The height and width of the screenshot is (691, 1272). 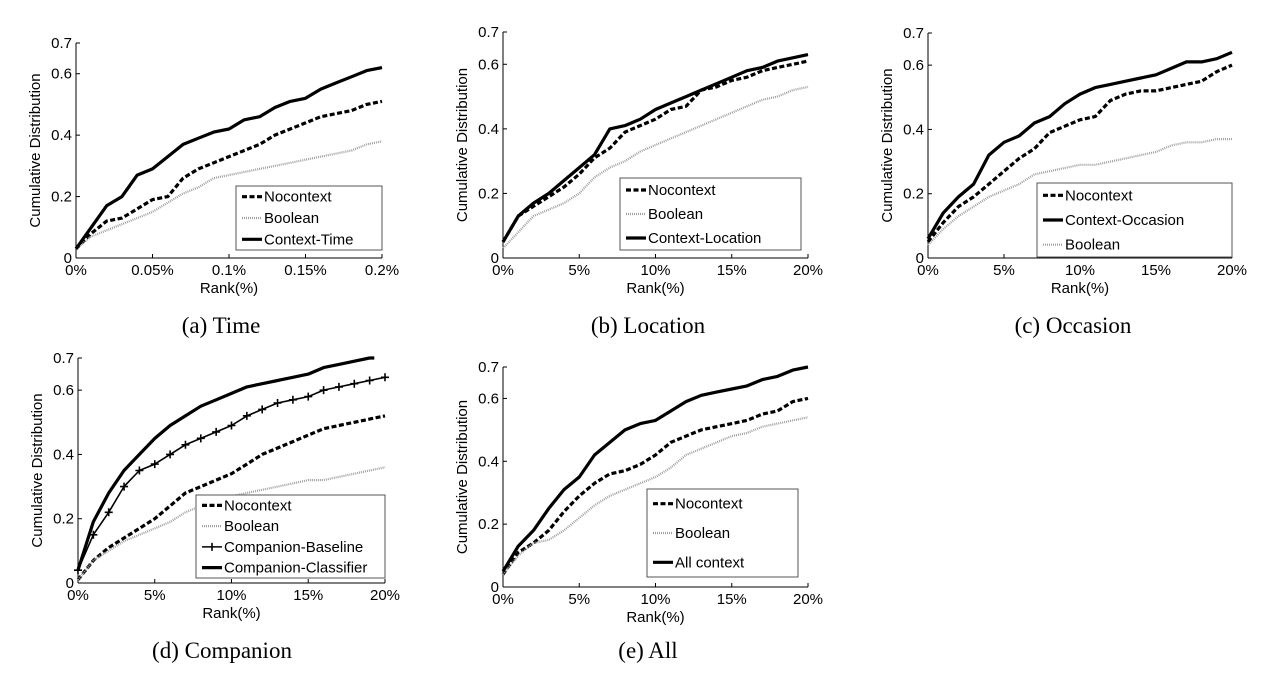 I want to click on series-line-context-occasion, so click(x=1079, y=145).